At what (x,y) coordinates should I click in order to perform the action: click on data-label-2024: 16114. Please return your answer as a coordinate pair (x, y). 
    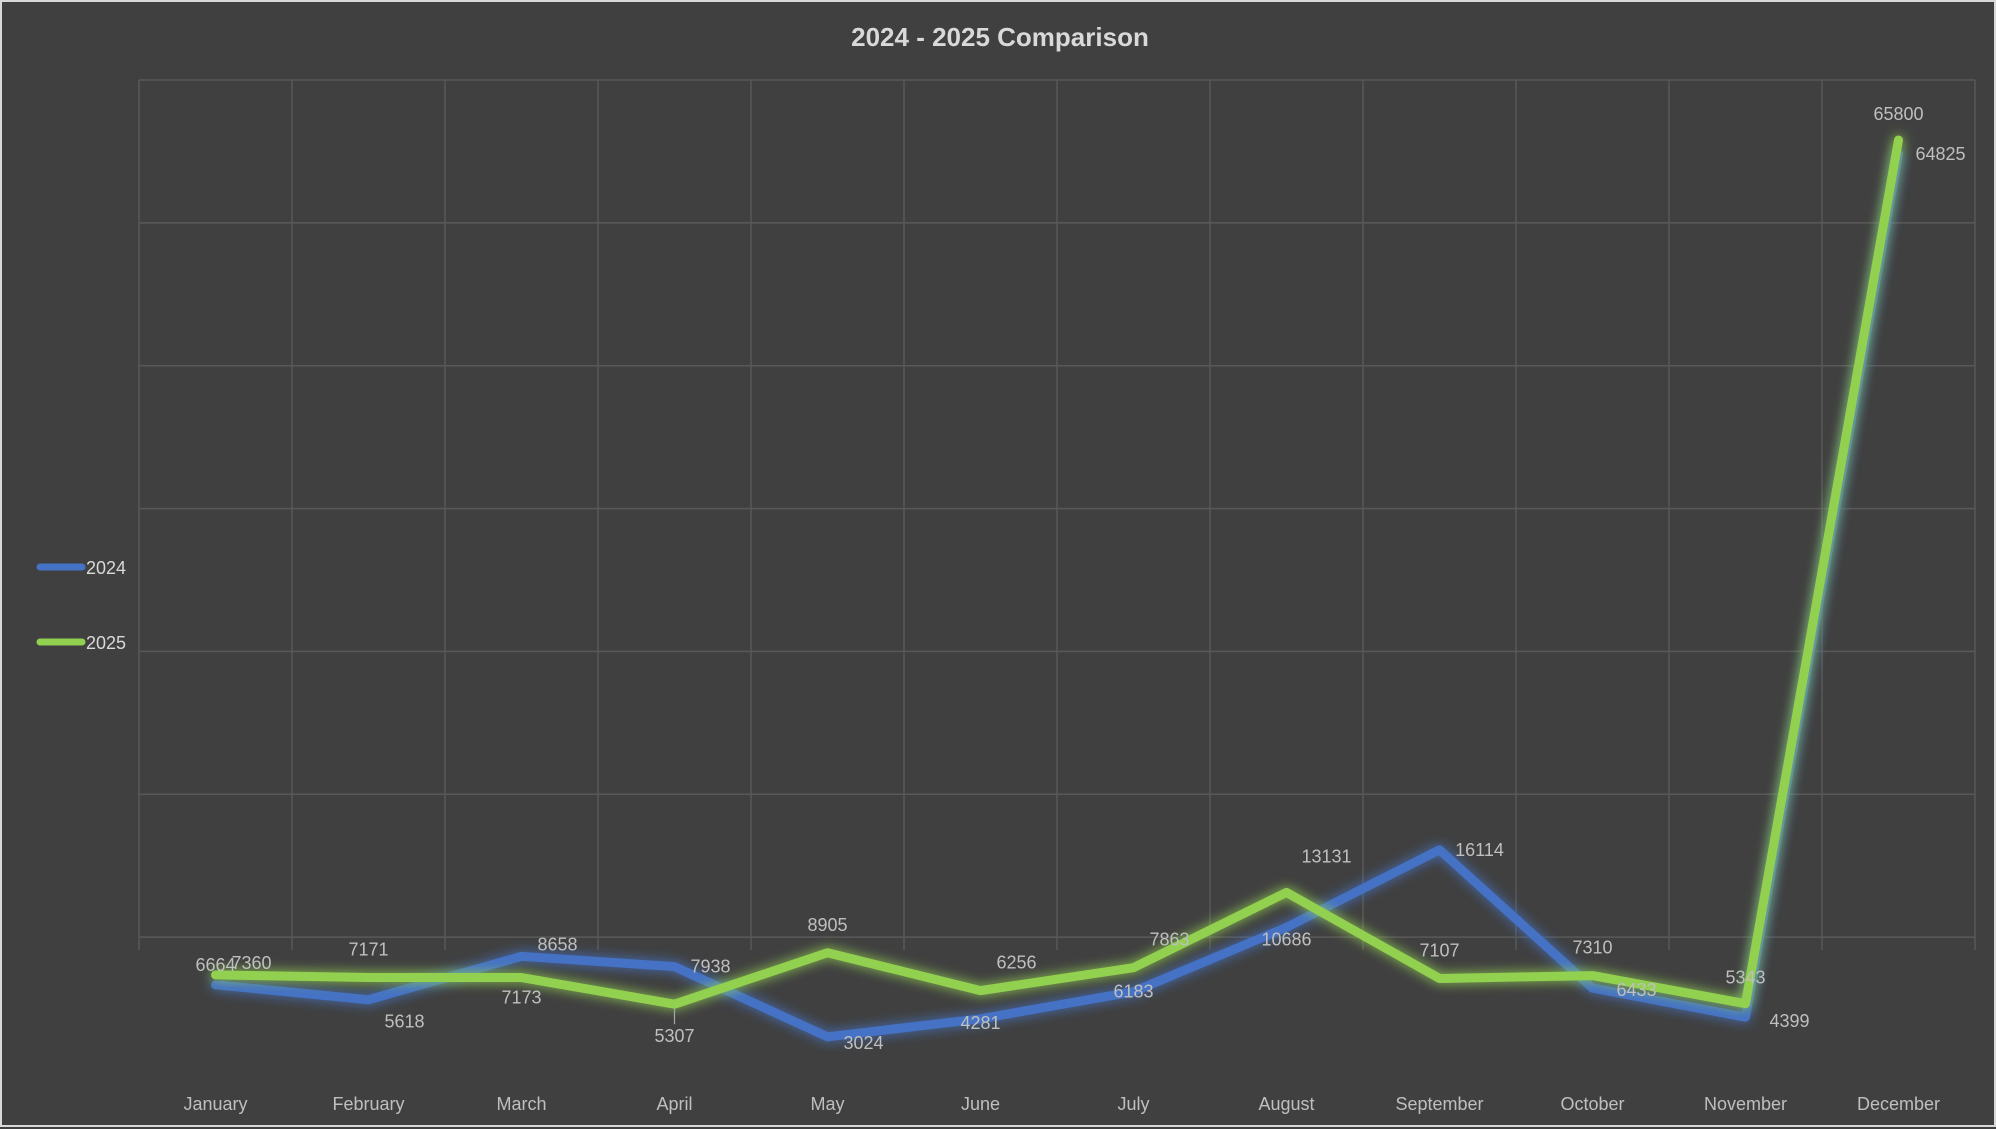
    Looking at the image, I should click on (1479, 850).